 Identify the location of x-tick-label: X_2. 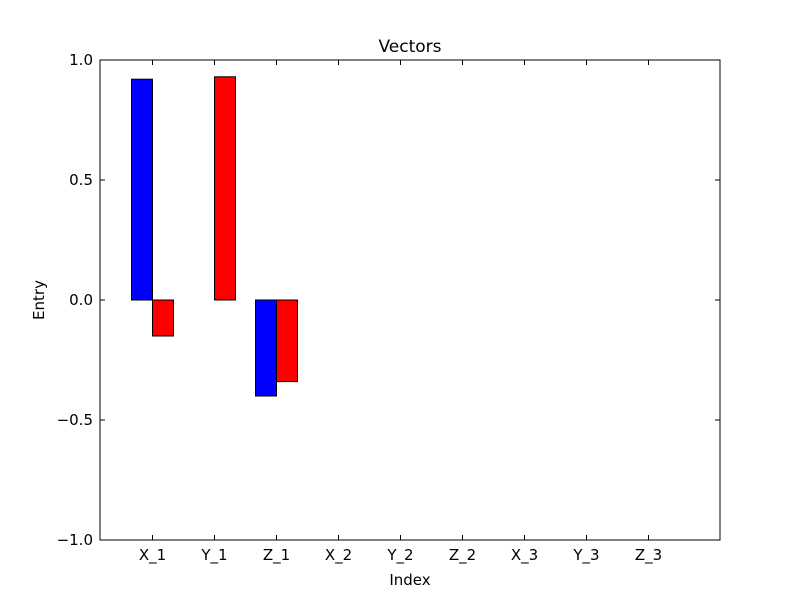
(338, 555).